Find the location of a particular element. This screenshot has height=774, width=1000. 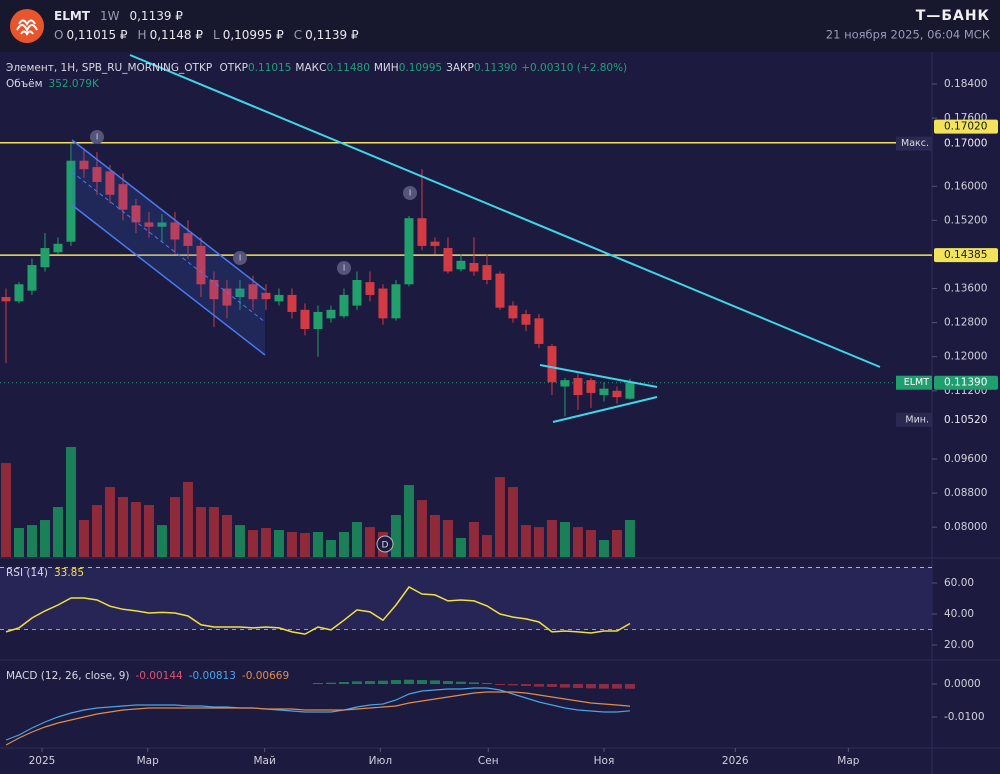

y-tick-label: 20.00 is located at coordinates (959, 645).